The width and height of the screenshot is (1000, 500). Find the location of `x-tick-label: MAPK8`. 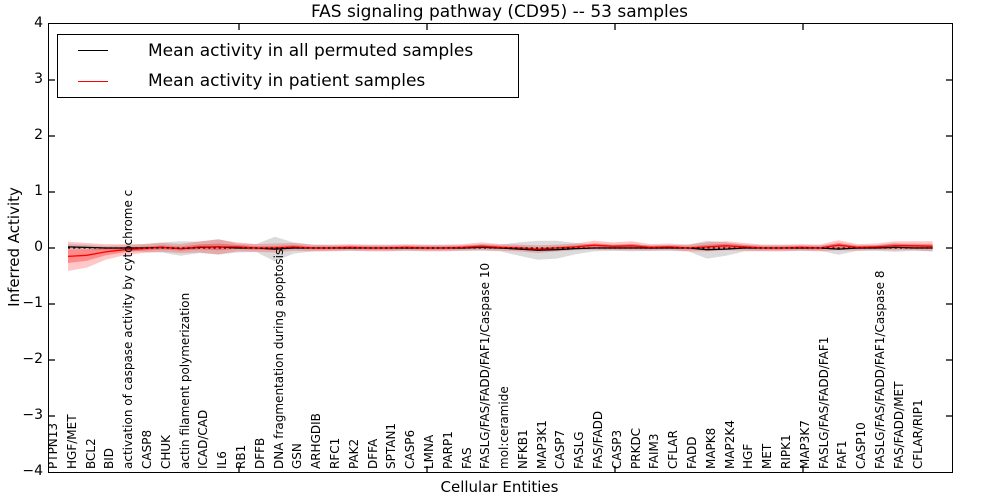

x-tick-label: MAPK8 is located at coordinates (710, 448).